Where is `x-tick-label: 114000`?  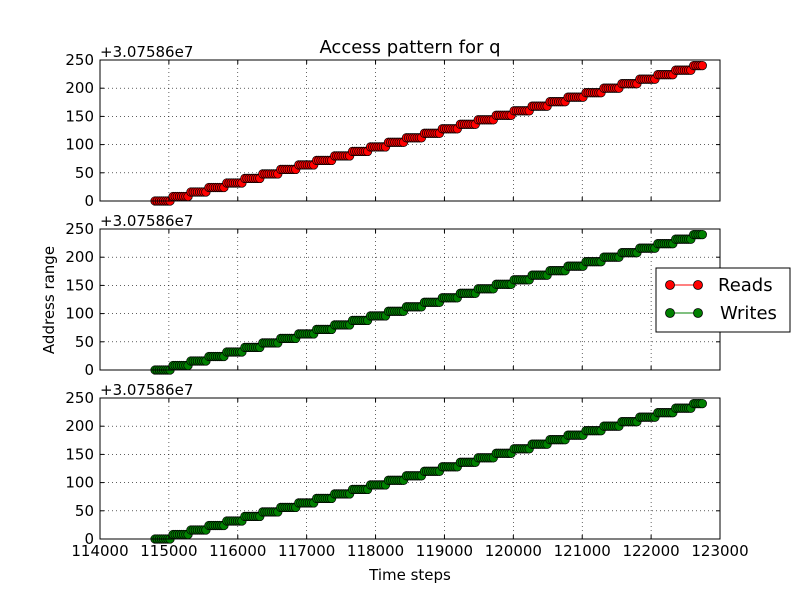
x-tick-label: 114000 is located at coordinates (99, 551).